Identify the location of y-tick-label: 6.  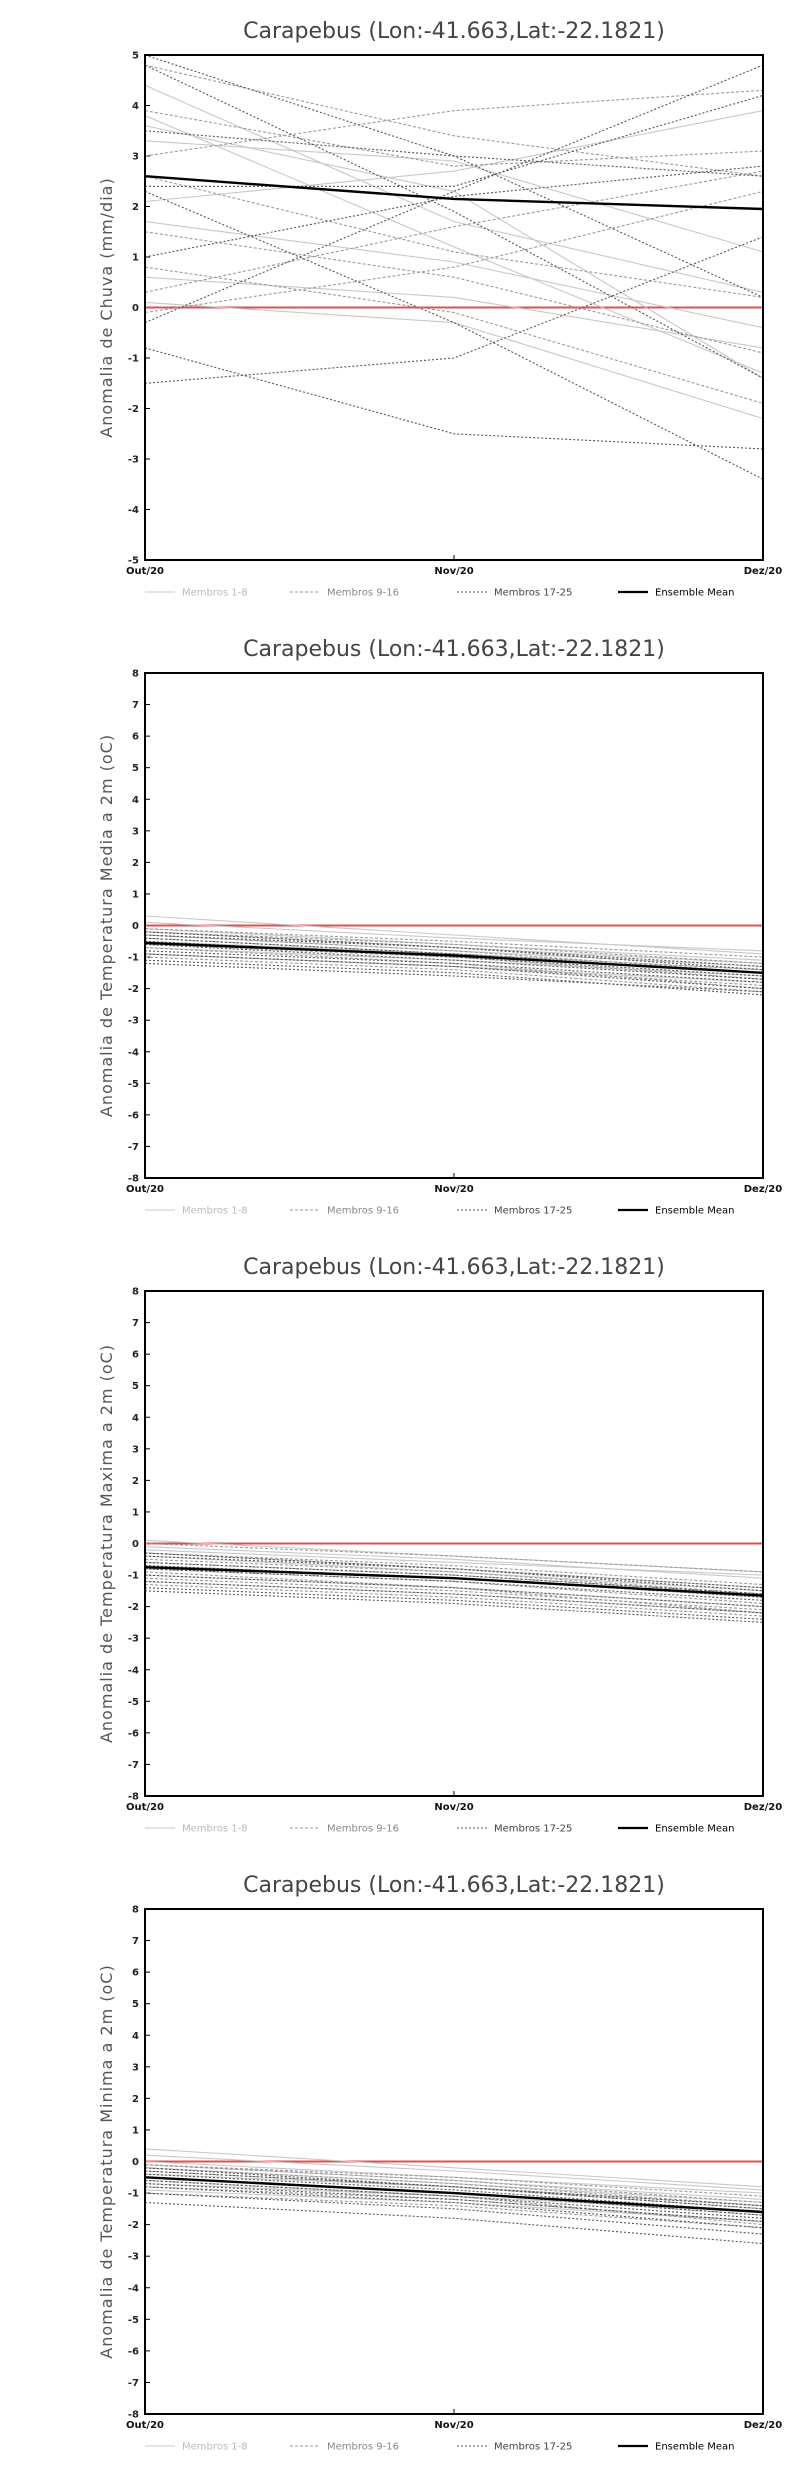
(135, 1355).